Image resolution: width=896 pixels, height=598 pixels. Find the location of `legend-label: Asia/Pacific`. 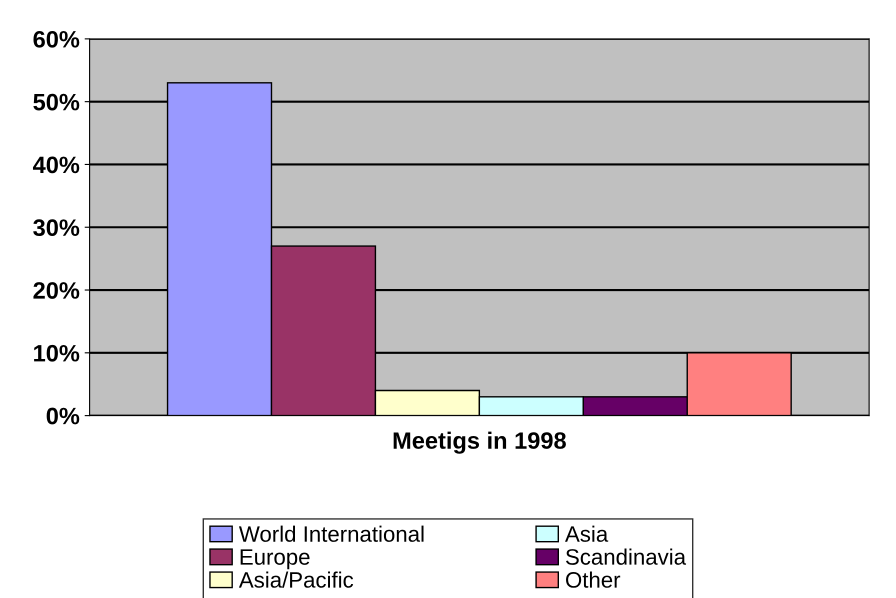

legend-label: Asia/Pacific is located at coordinates (296, 579).